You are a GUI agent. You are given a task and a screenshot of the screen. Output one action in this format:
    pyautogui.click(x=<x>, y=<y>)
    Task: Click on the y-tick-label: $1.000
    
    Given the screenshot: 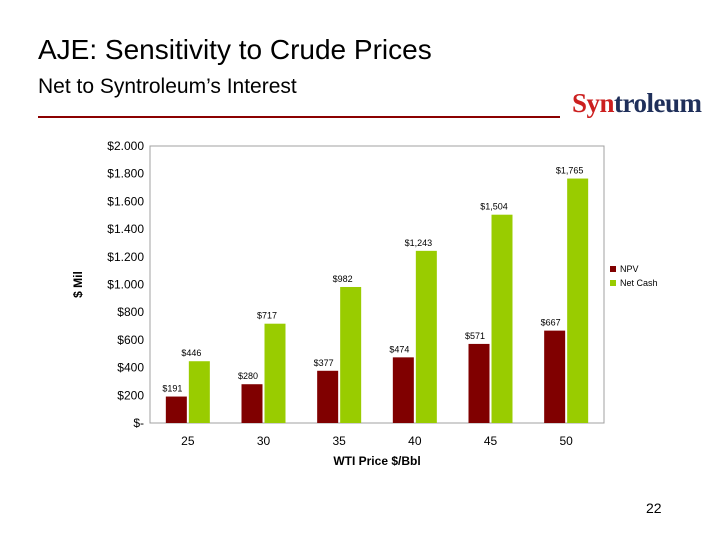 What is the action you would take?
    pyautogui.click(x=125, y=285)
    